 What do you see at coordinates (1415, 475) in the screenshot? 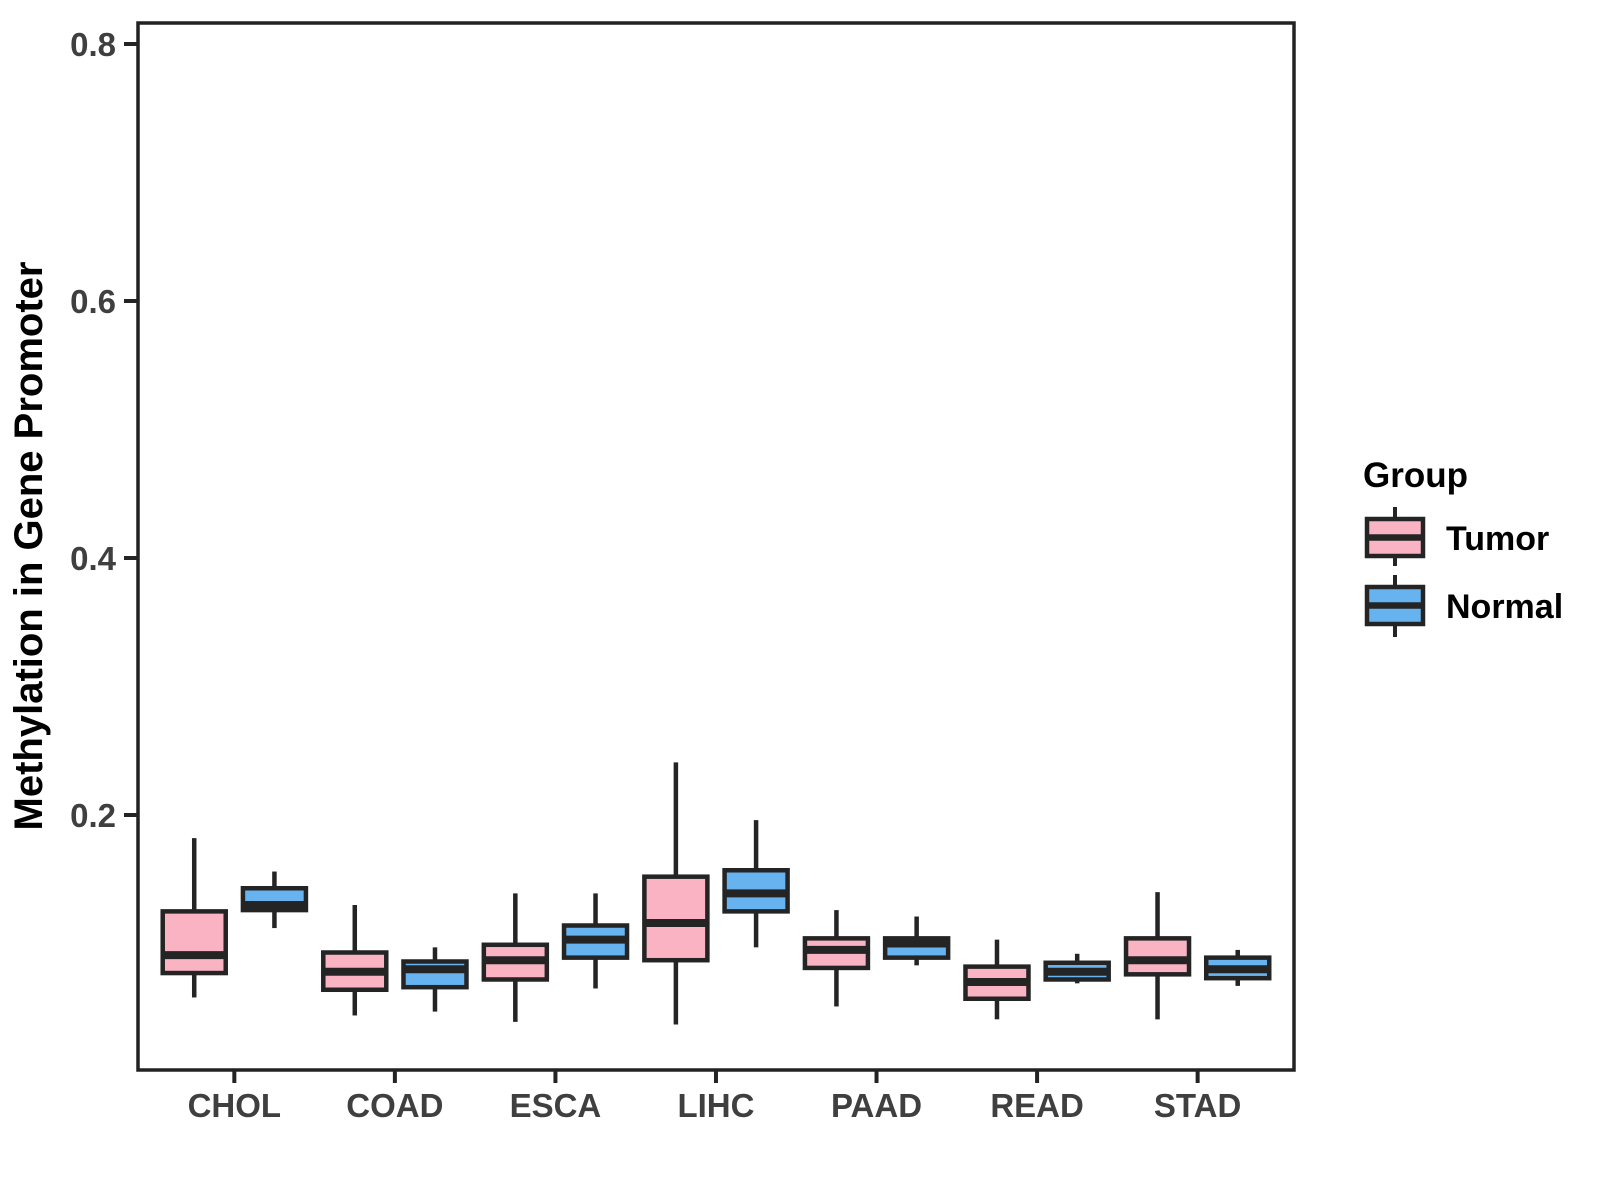
I see `legend-title: Group` at bounding box center [1415, 475].